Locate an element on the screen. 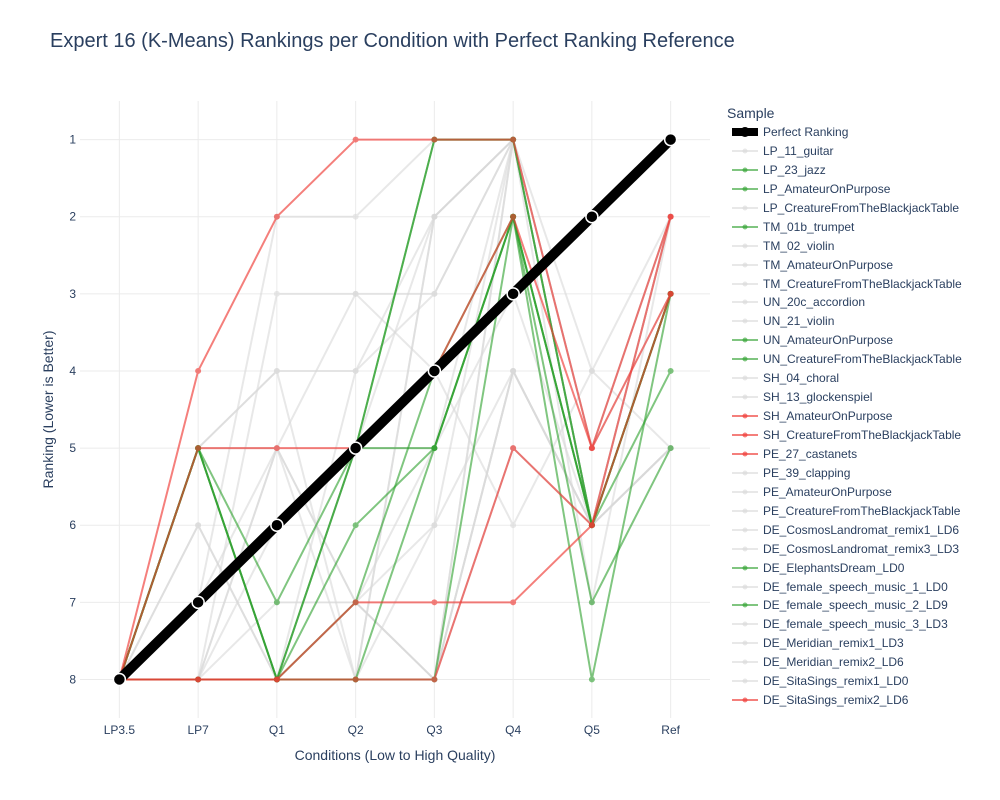  legend-item: UN_21_violin is located at coordinates (862, 321).